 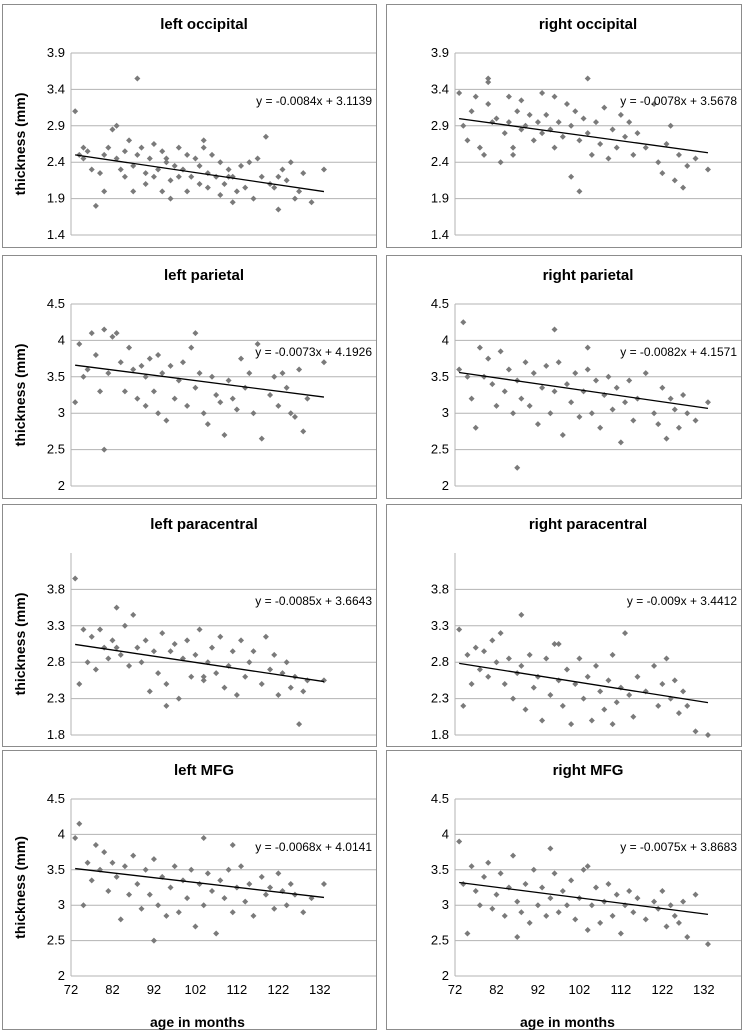 I want to click on x-tick-label: 102, so click(x=196, y=989).